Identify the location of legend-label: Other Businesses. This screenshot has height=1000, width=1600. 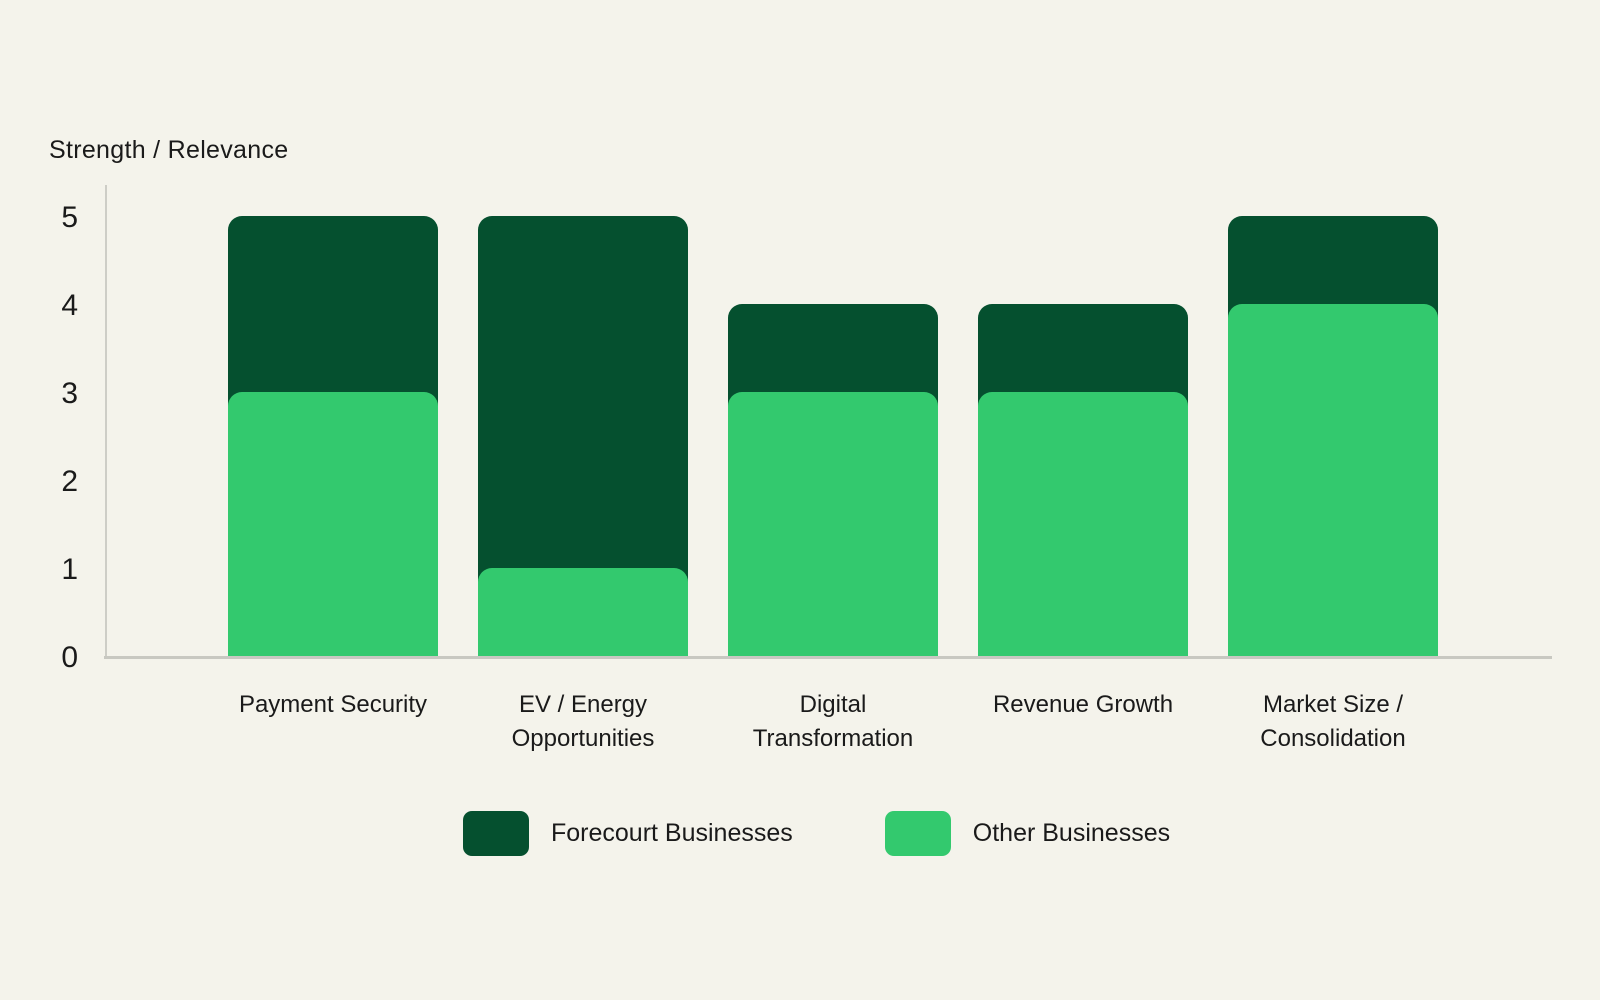
(1071, 833).